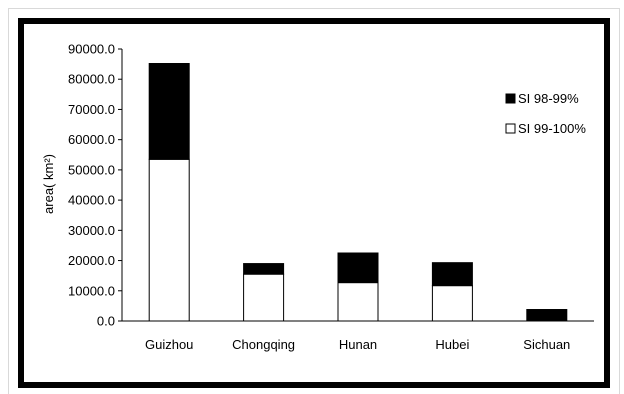  What do you see at coordinates (264, 297) in the screenshot?
I see `bar-chongqing-si-99-100-` at bounding box center [264, 297].